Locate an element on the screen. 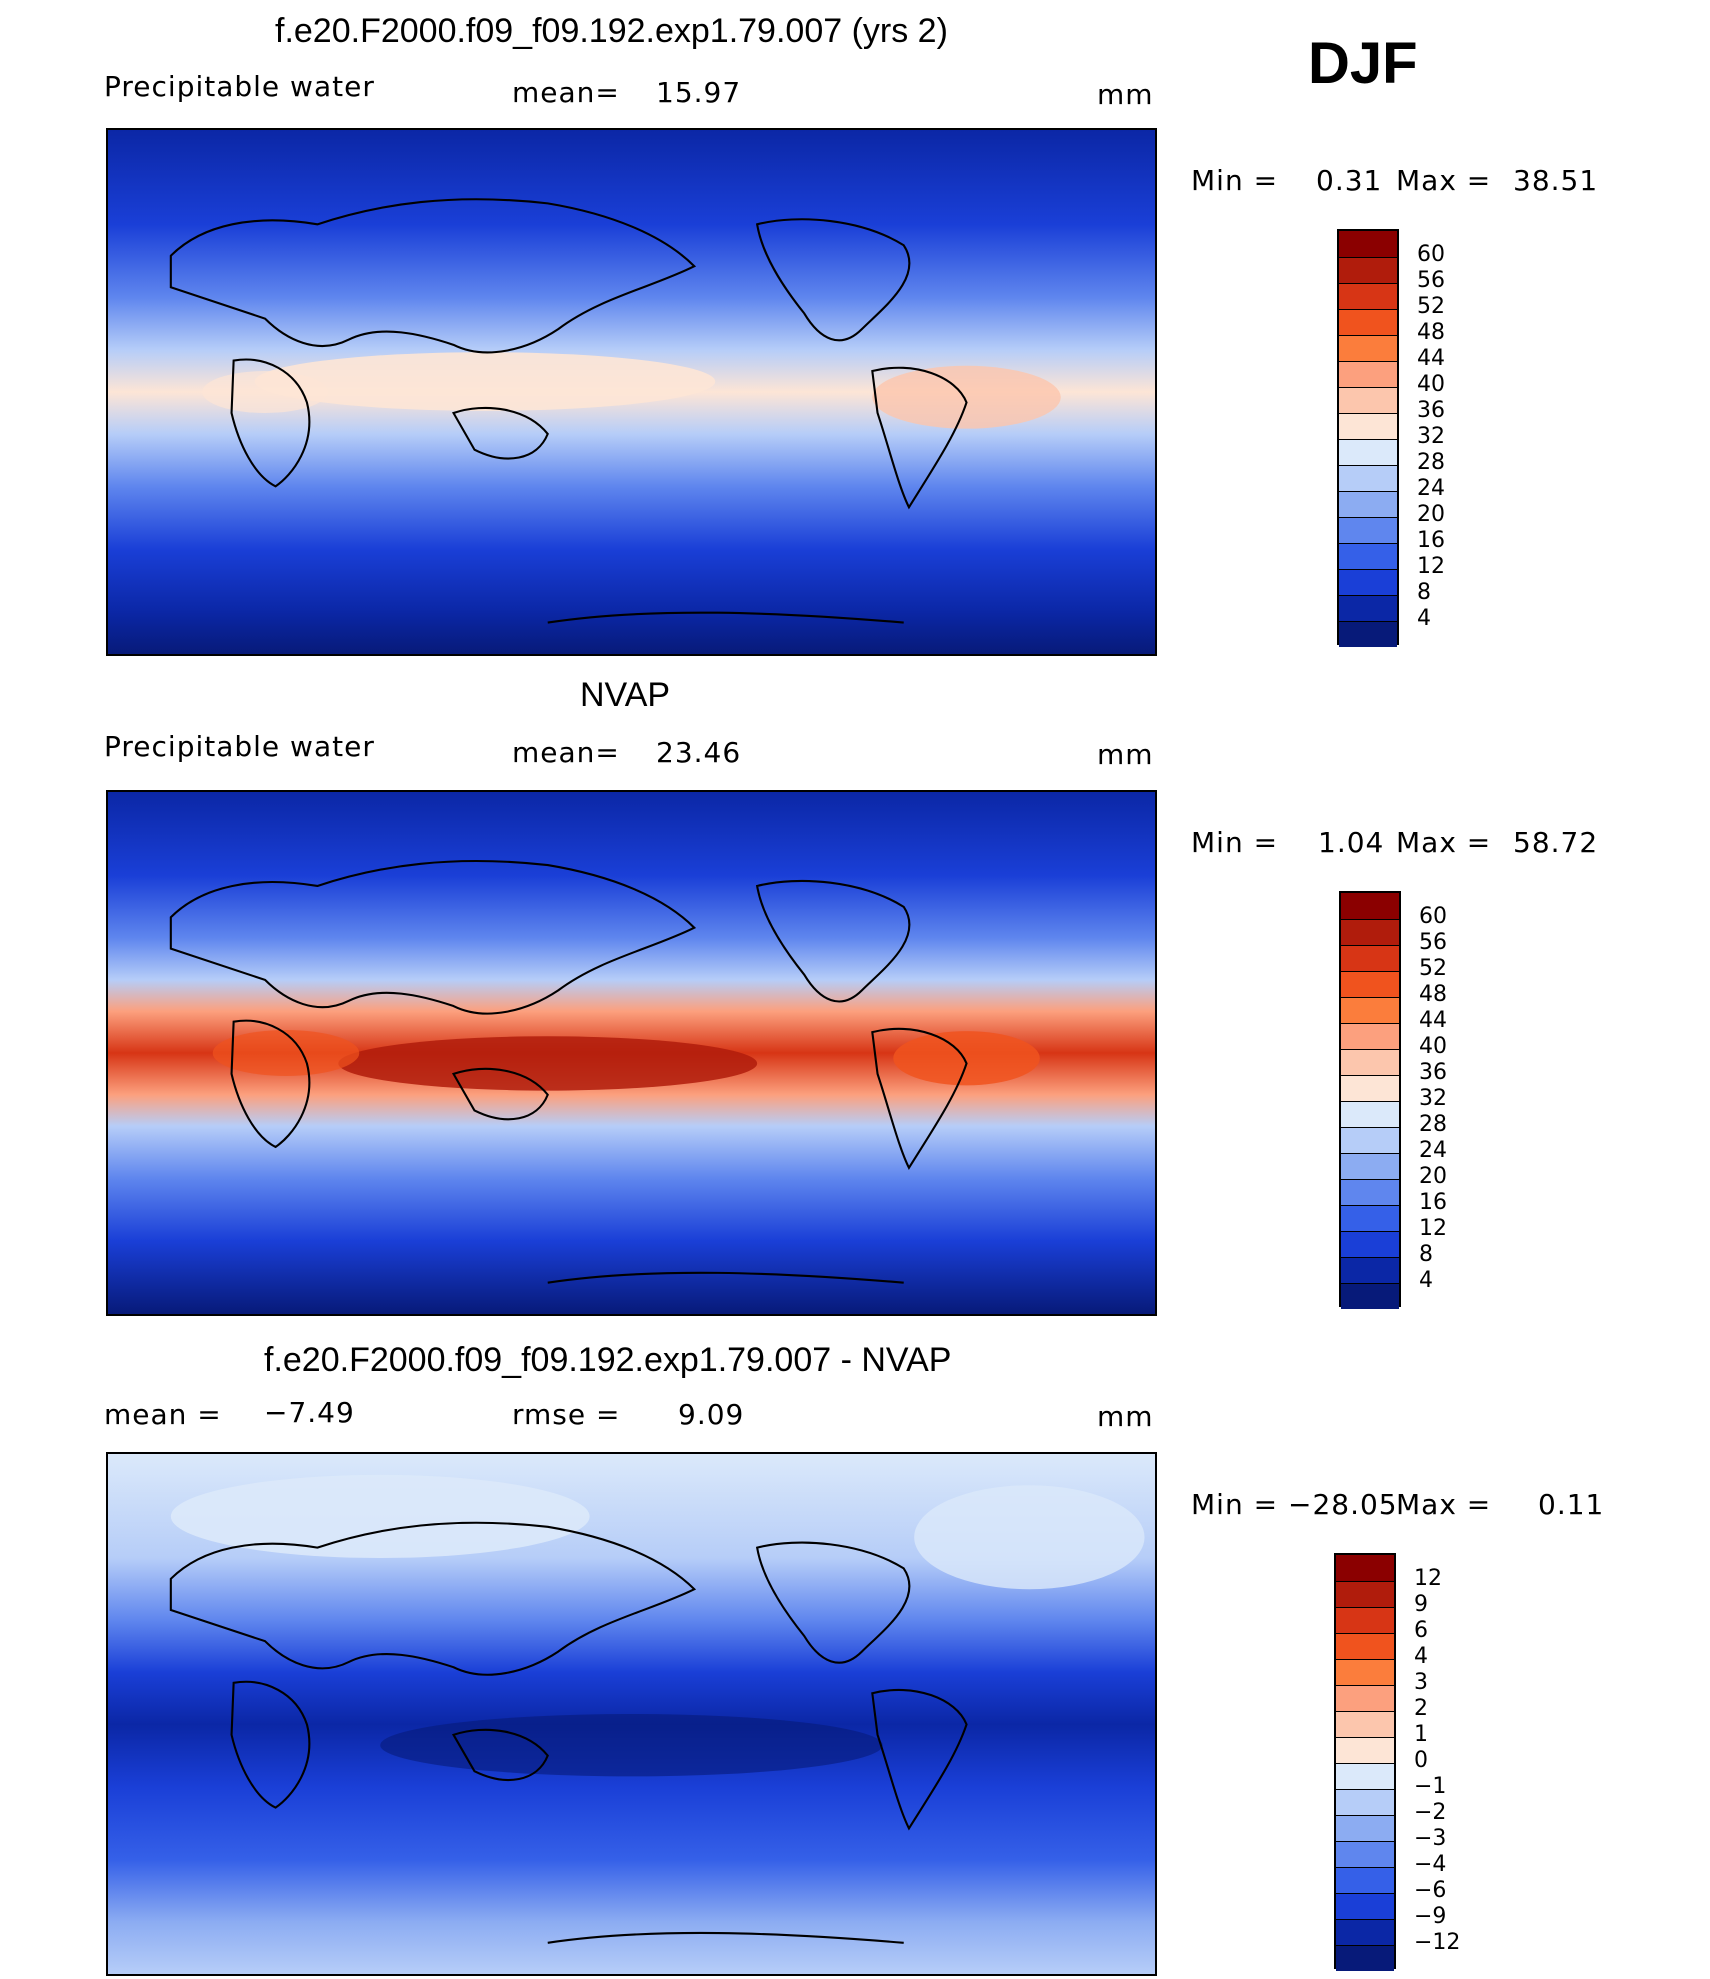  colorbar-tick-label: 24 is located at coordinates (1431, 488).